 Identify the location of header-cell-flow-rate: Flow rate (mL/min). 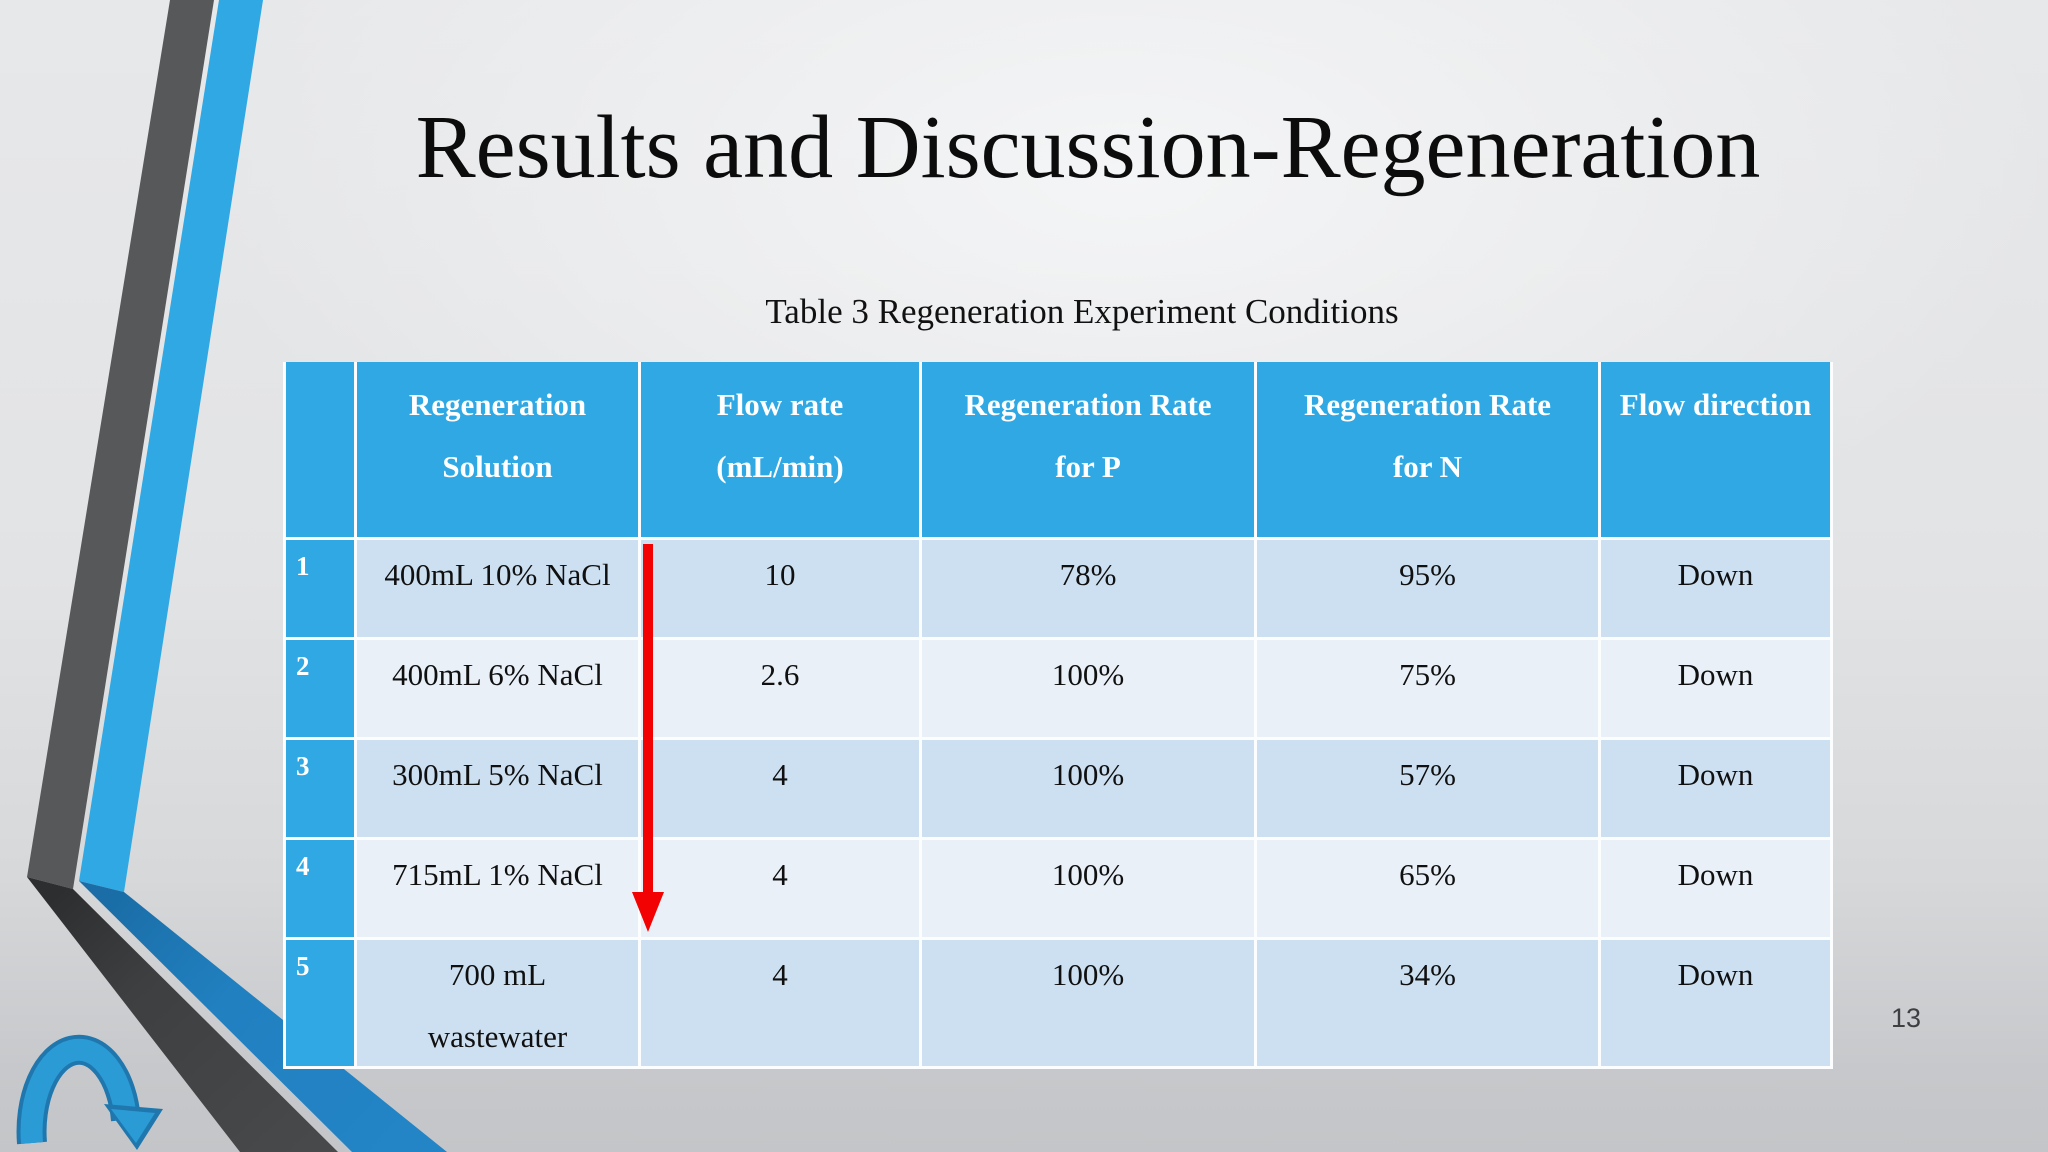
(780, 449).